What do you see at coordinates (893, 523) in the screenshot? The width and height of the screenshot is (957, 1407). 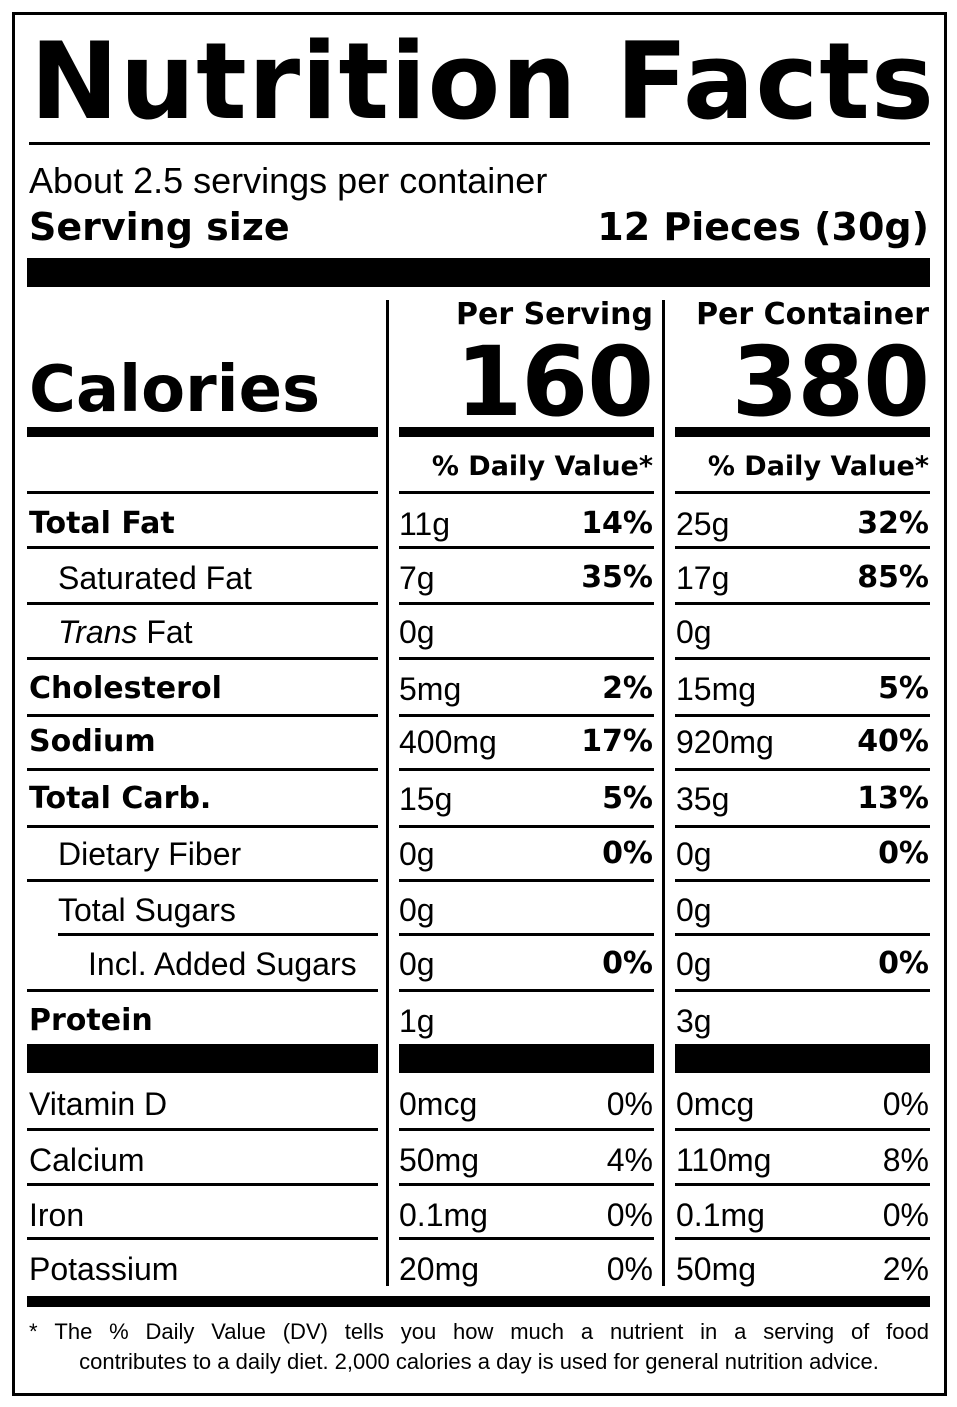 I see `container-daily-value: 32%` at bounding box center [893, 523].